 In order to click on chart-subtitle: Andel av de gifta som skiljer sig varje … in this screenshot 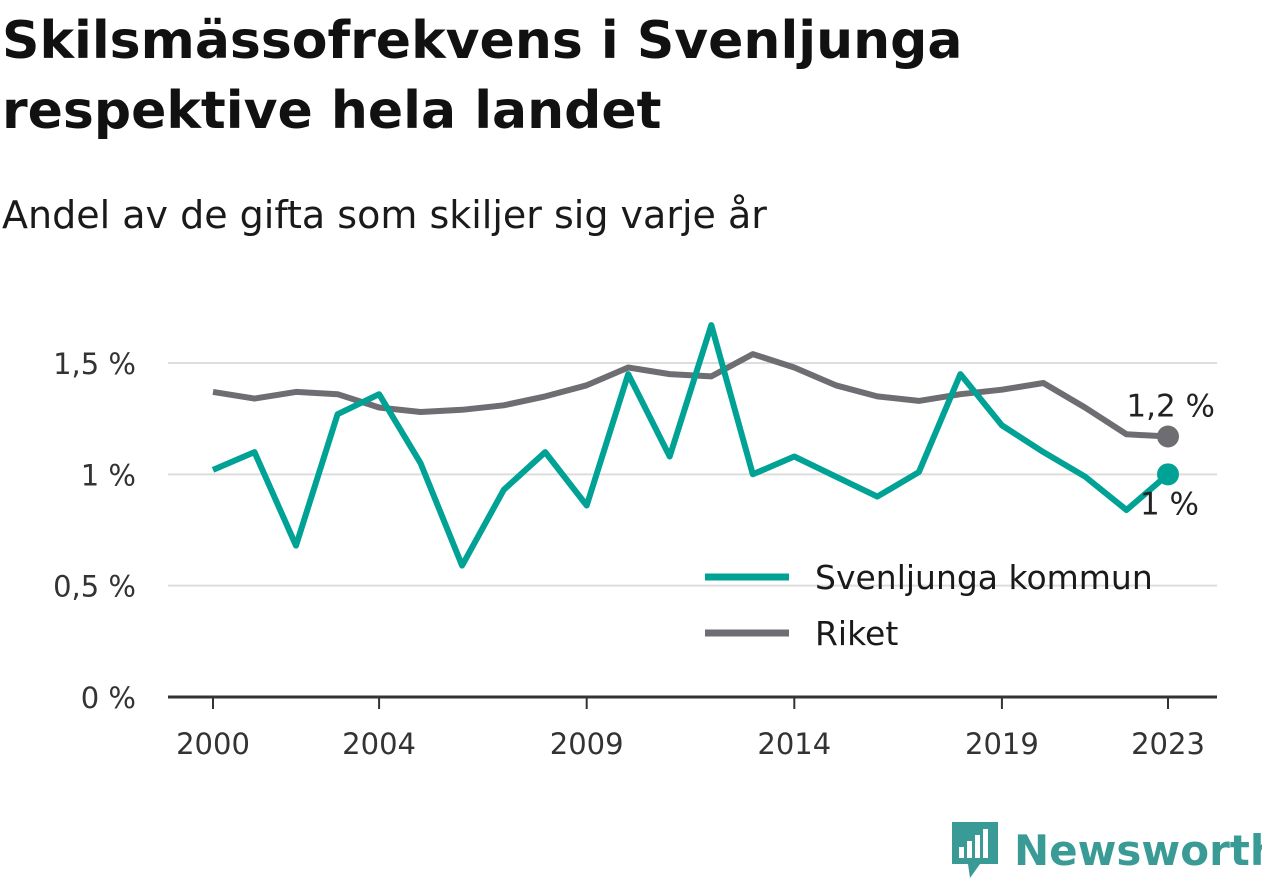, I will do `click(384, 215)`.